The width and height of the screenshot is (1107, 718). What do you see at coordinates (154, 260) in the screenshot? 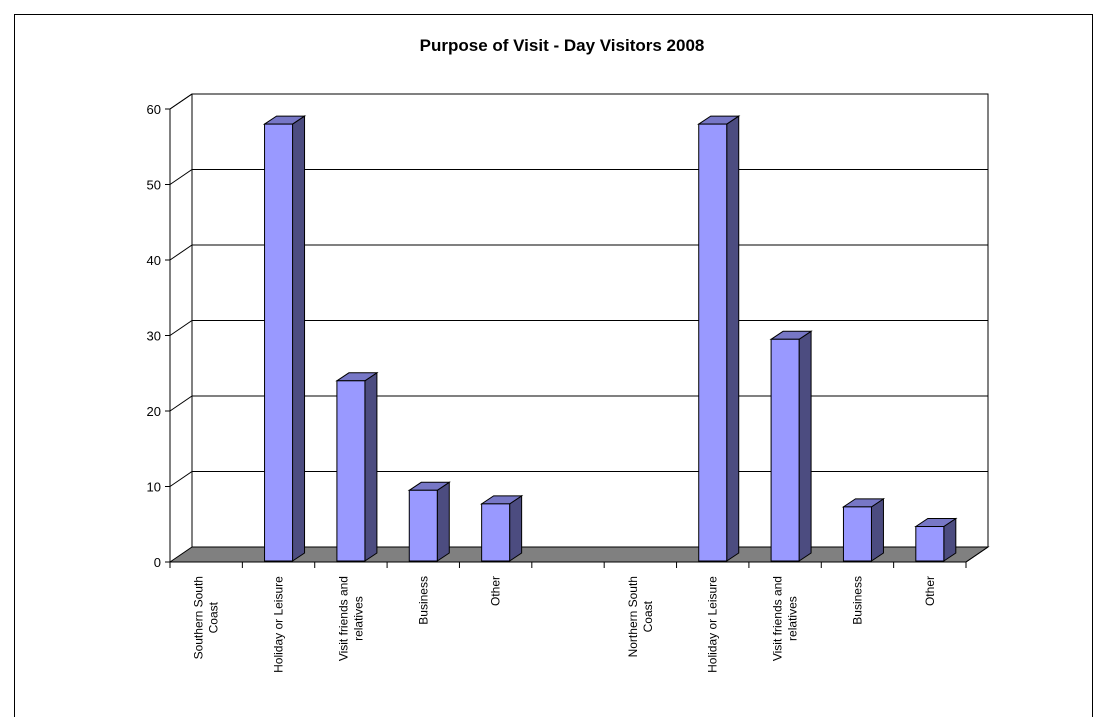
I see `y-tick-label: 40` at bounding box center [154, 260].